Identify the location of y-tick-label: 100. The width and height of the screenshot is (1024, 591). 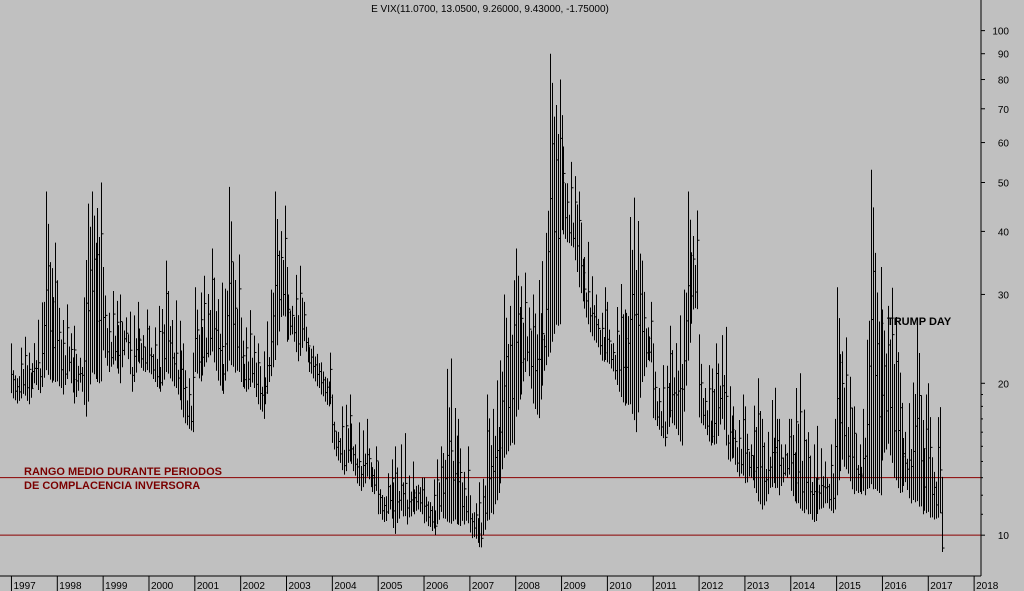
(1000, 32).